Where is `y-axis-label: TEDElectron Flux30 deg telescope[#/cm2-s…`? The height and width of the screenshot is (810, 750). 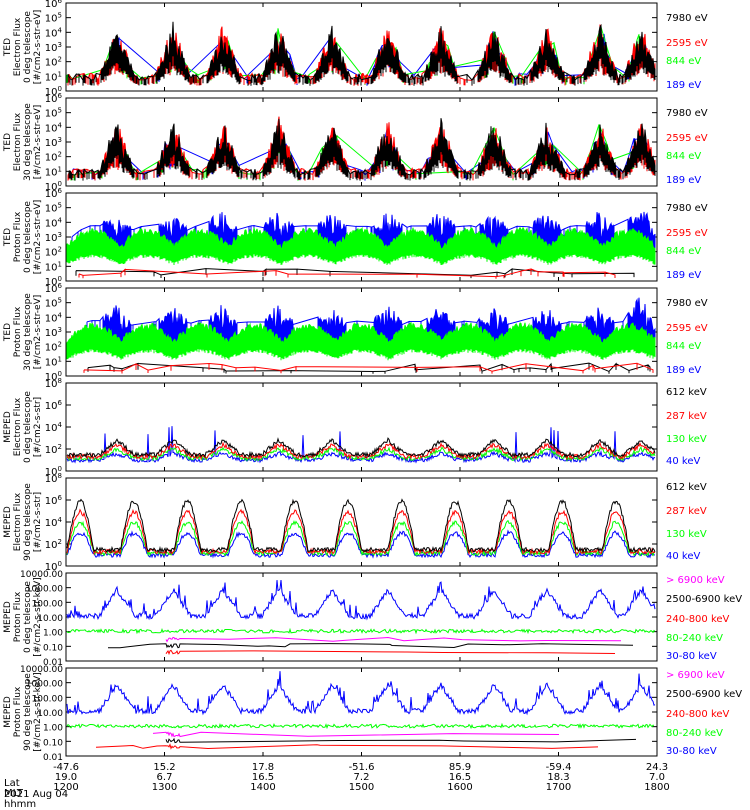
y-axis-label: TEDElectron Flux30 deg telescope[#/cm2-s… is located at coordinates (23, 142).